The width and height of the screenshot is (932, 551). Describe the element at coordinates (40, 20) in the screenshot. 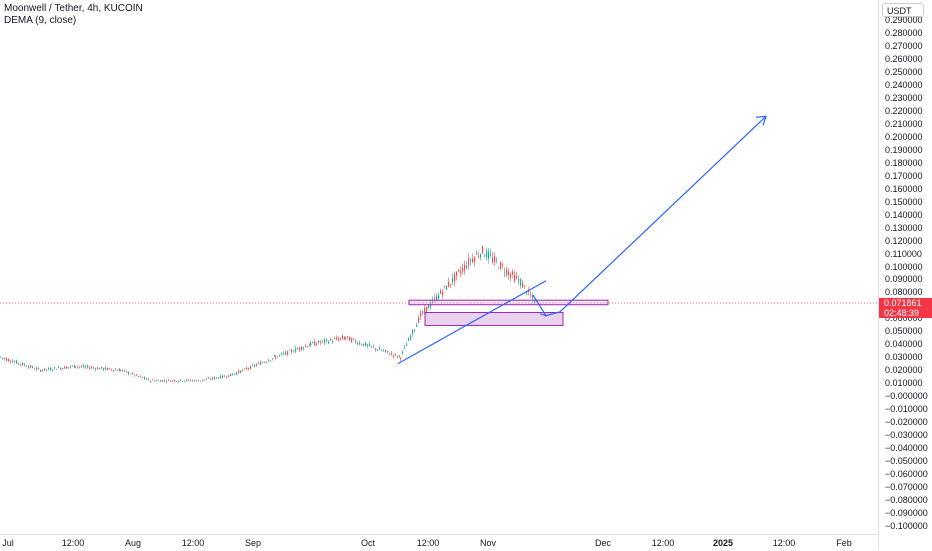

I see `indicator-label: DEMA (9, close)` at that location.